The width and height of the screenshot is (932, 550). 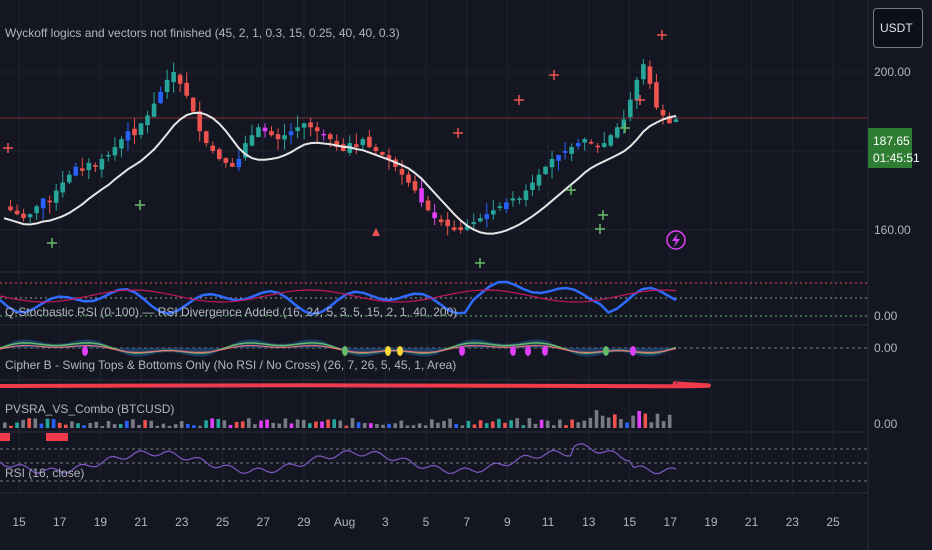 I want to click on currency-selector: USDT, so click(x=898, y=28).